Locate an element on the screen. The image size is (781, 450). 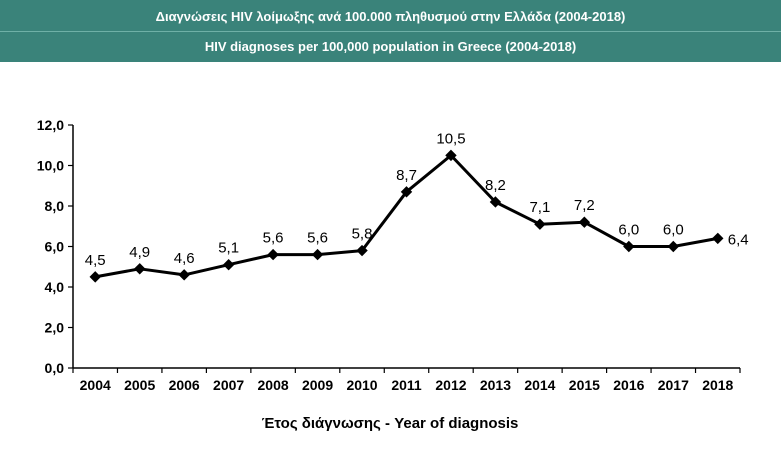
x-tick-label: 2018 is located at coordinates (717, 385).